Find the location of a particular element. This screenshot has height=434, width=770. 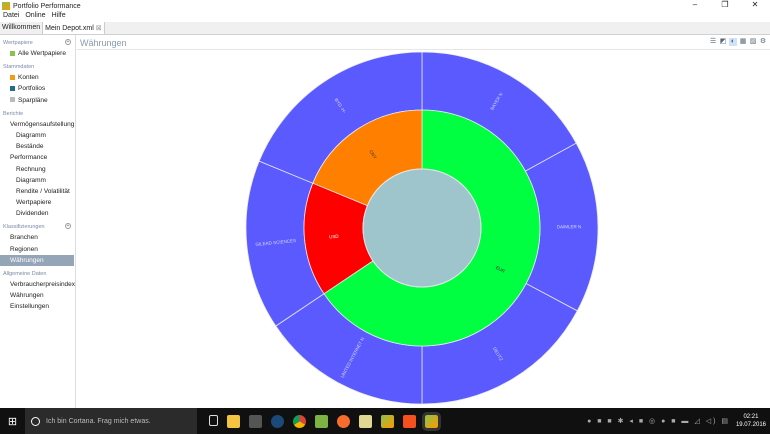

sidebar-item-performance: Performance is located at coordinates (29, 158).